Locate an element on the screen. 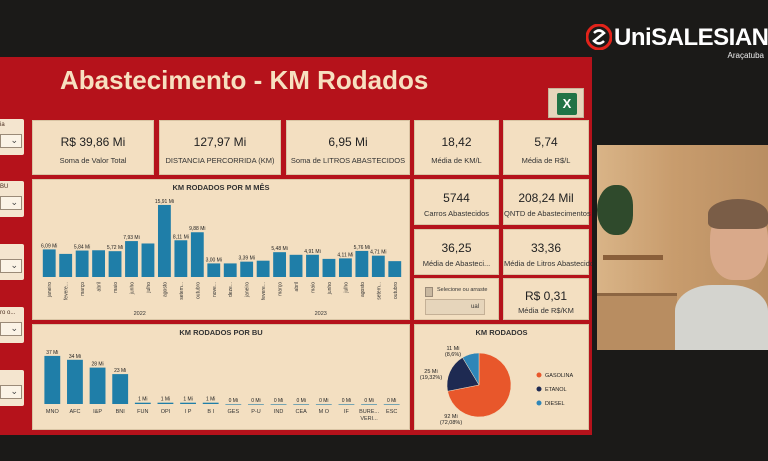 The image size is (768, 461). x-tick-label: agosto is located at coordinates (165, 289).